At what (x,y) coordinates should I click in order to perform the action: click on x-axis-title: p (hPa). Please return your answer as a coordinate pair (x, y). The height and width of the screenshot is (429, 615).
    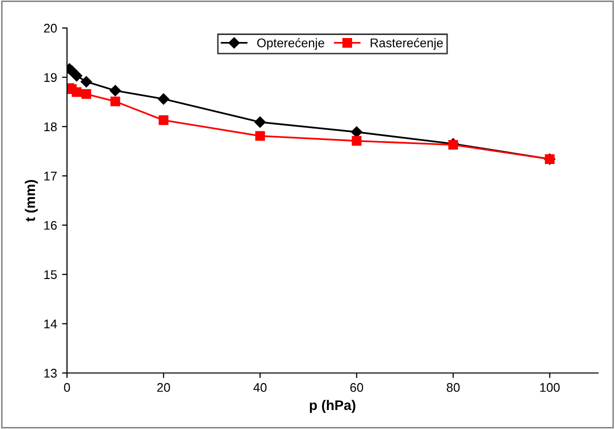
    Looking at the image, I should click on (333, 406).